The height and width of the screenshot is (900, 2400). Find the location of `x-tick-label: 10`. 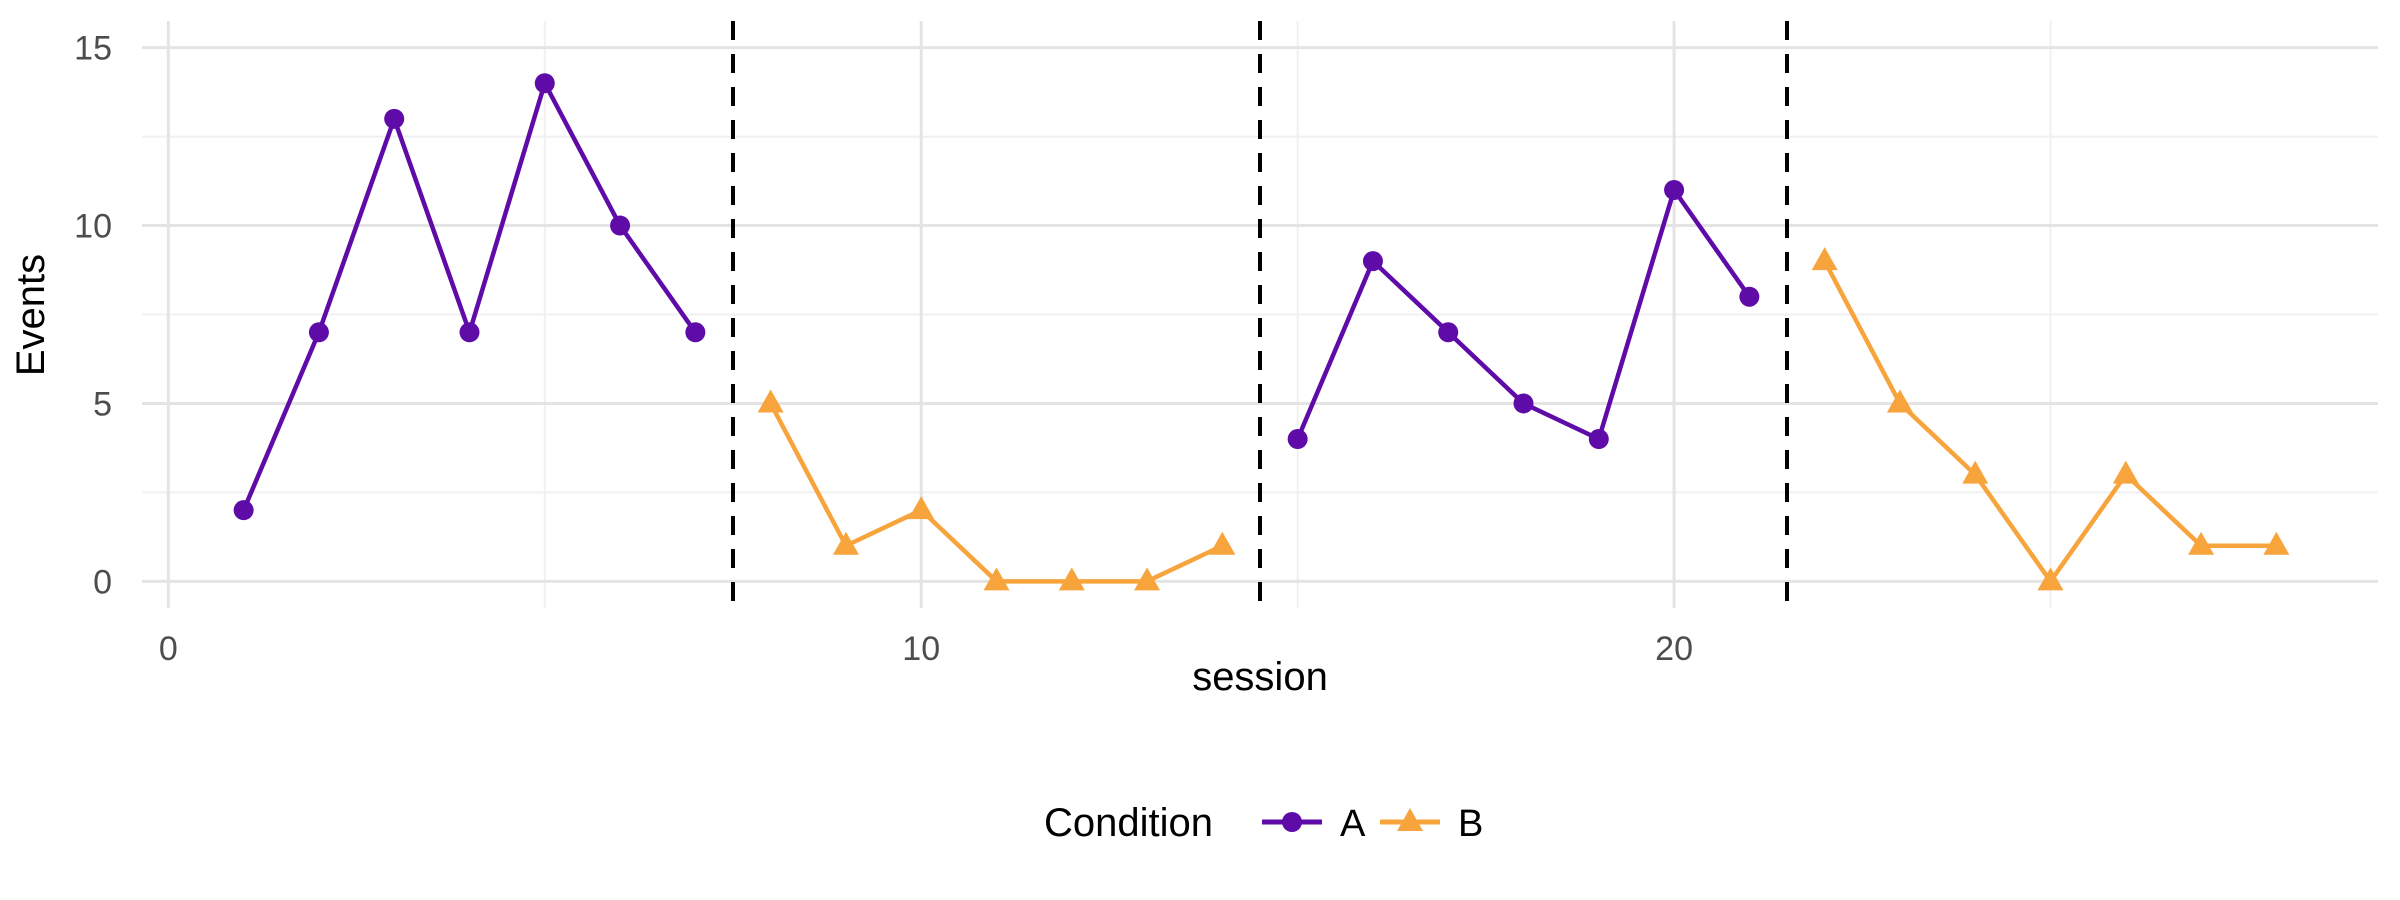

x-tick-label: 10 is located at coordinates (921, 649).